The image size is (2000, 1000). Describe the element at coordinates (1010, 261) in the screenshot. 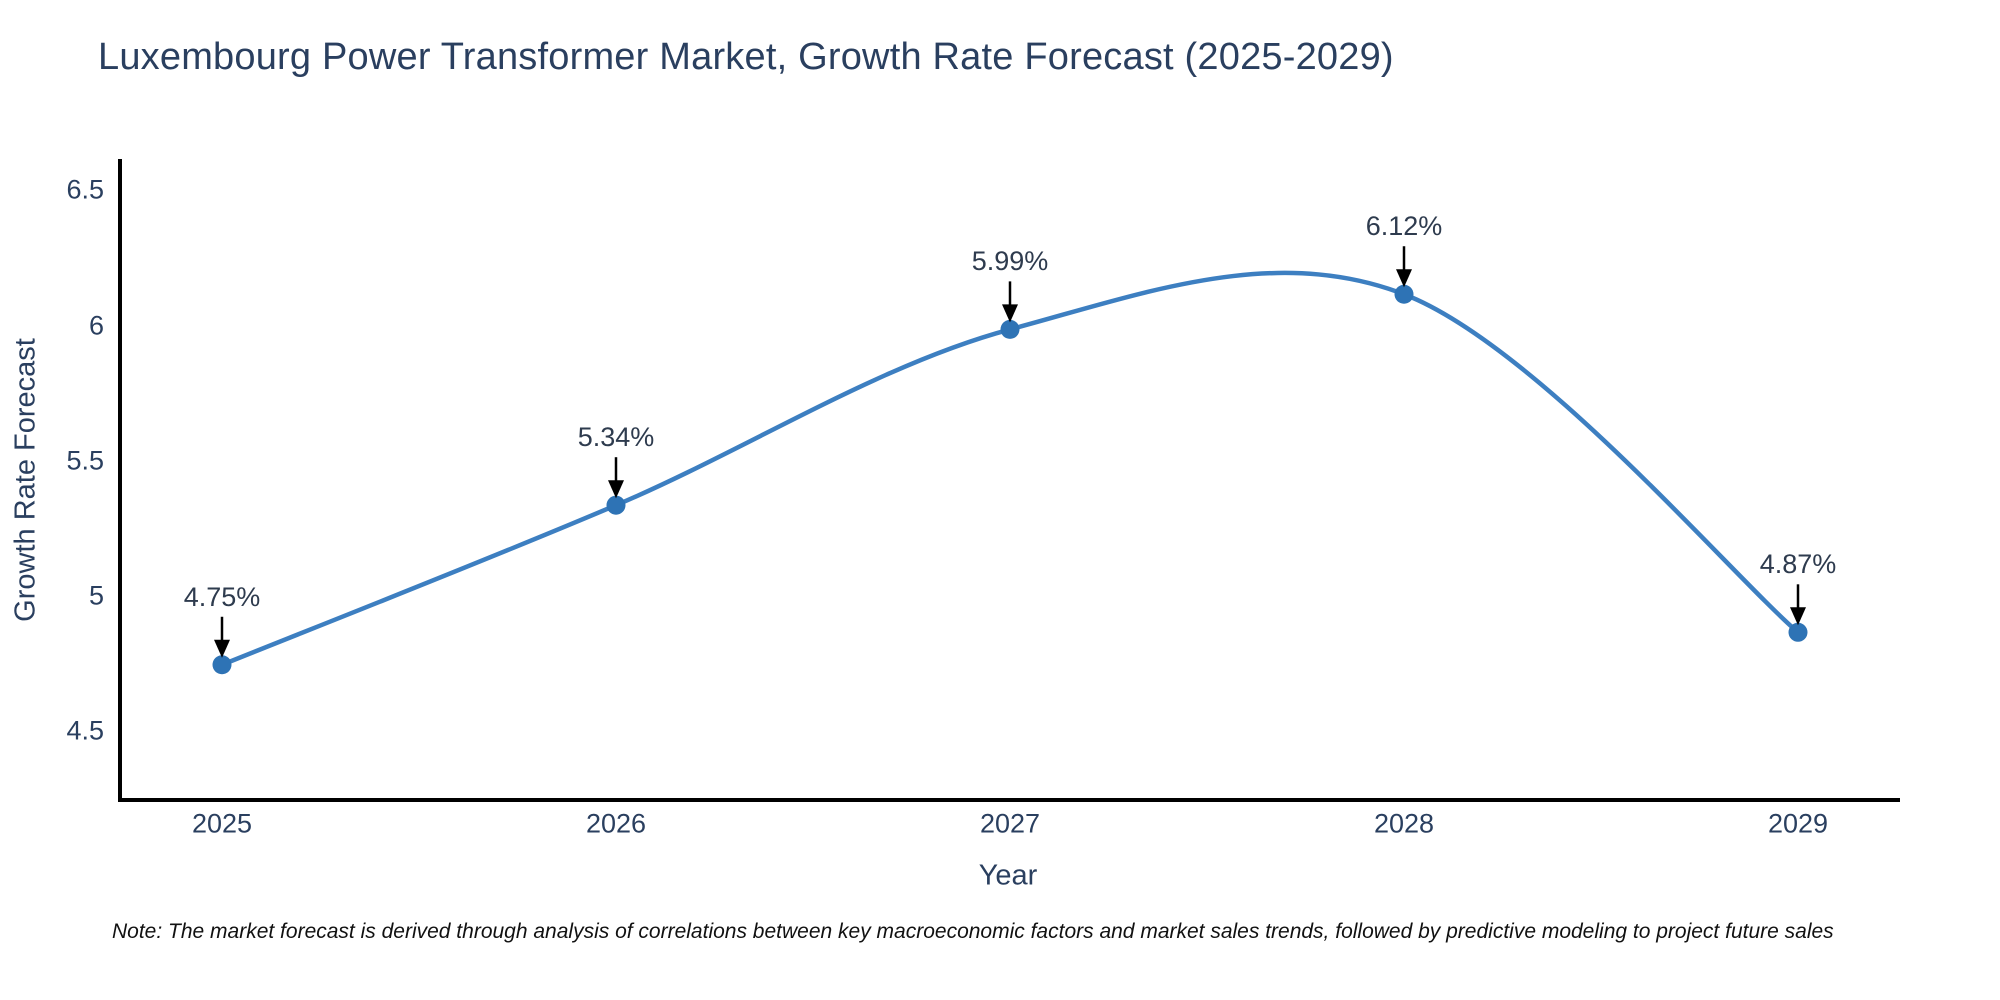

I see `point-annotation: 5.99%` at that location.